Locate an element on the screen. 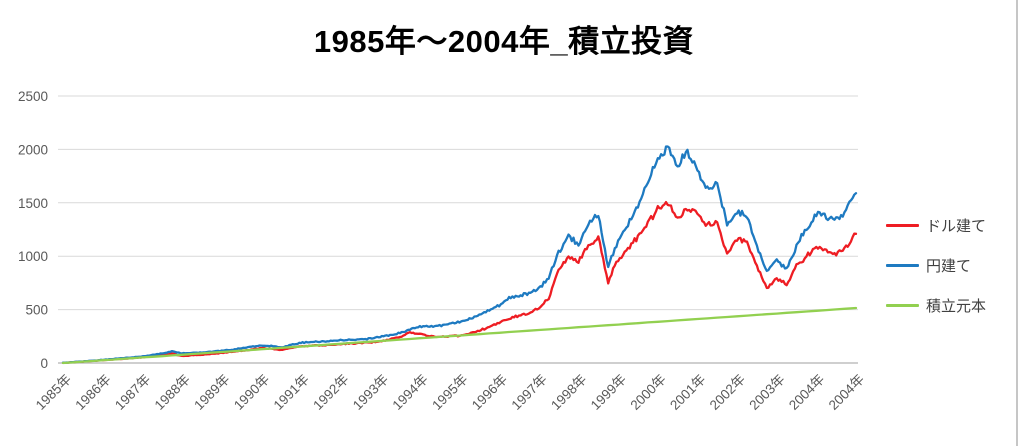  legend-item-usd: ドル建て is located at coordinates (936, 225).